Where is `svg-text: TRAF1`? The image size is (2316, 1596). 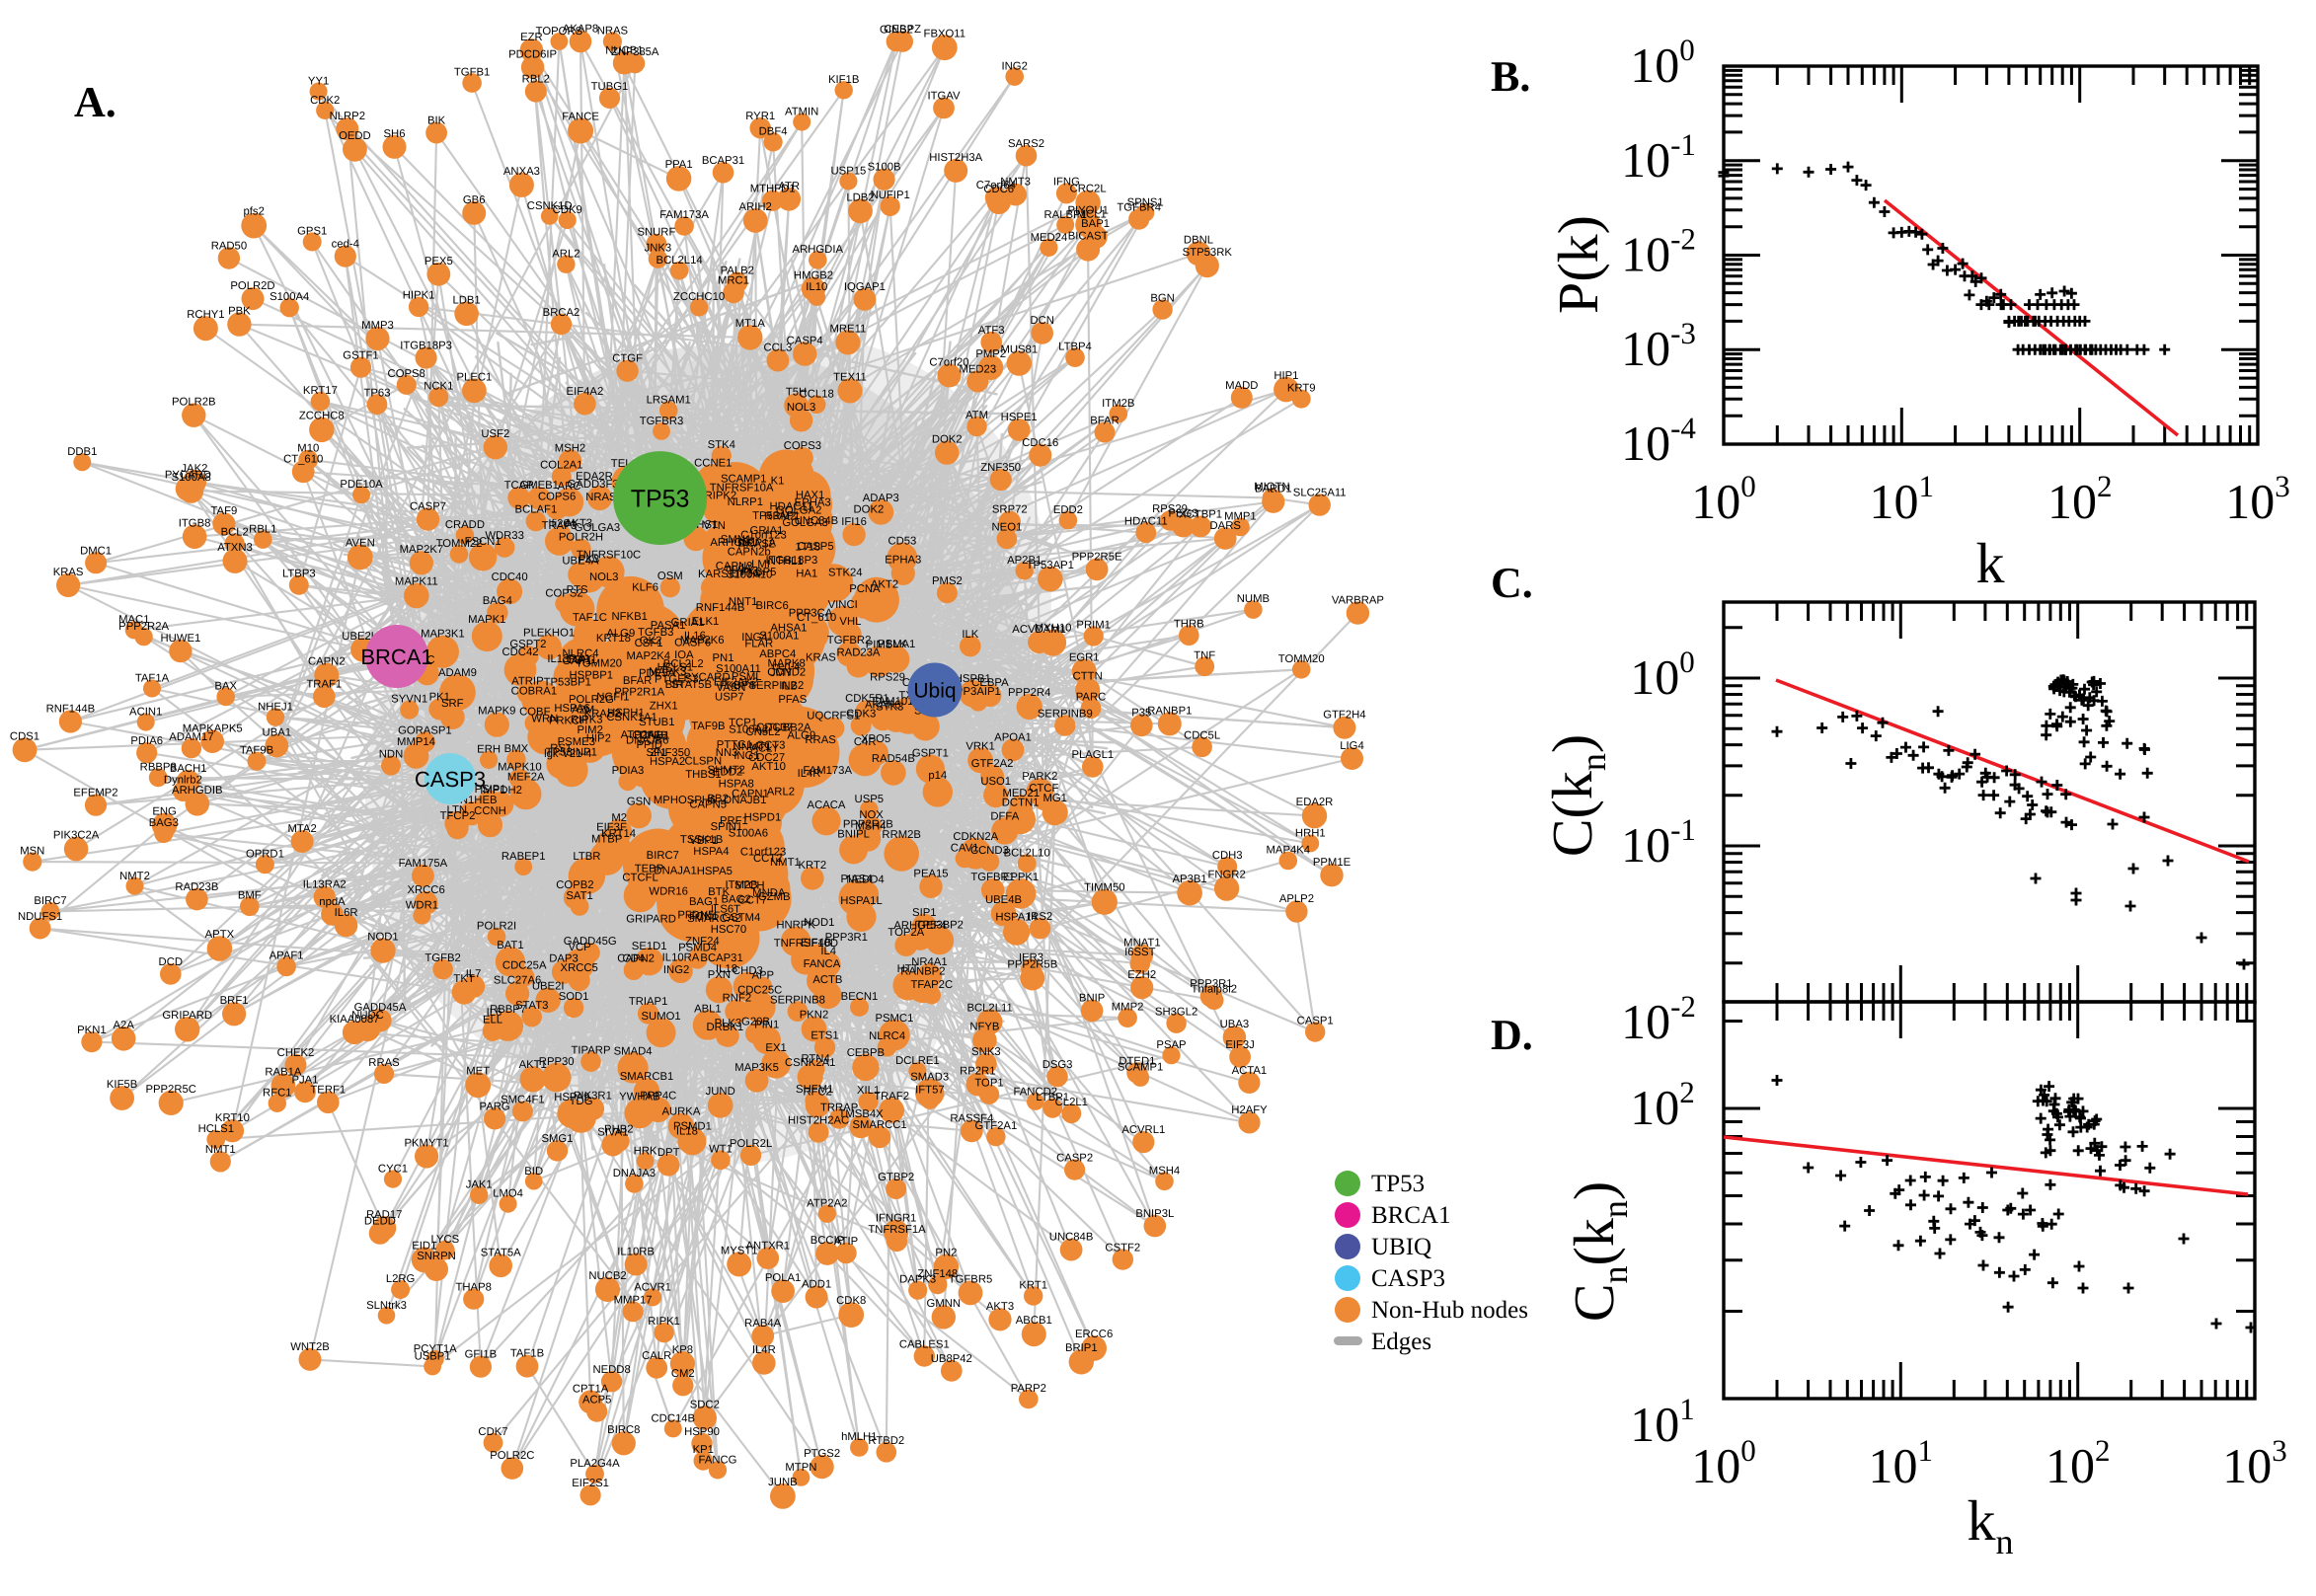 svg-text: TRAF1 is located at coordinates (324, 685).